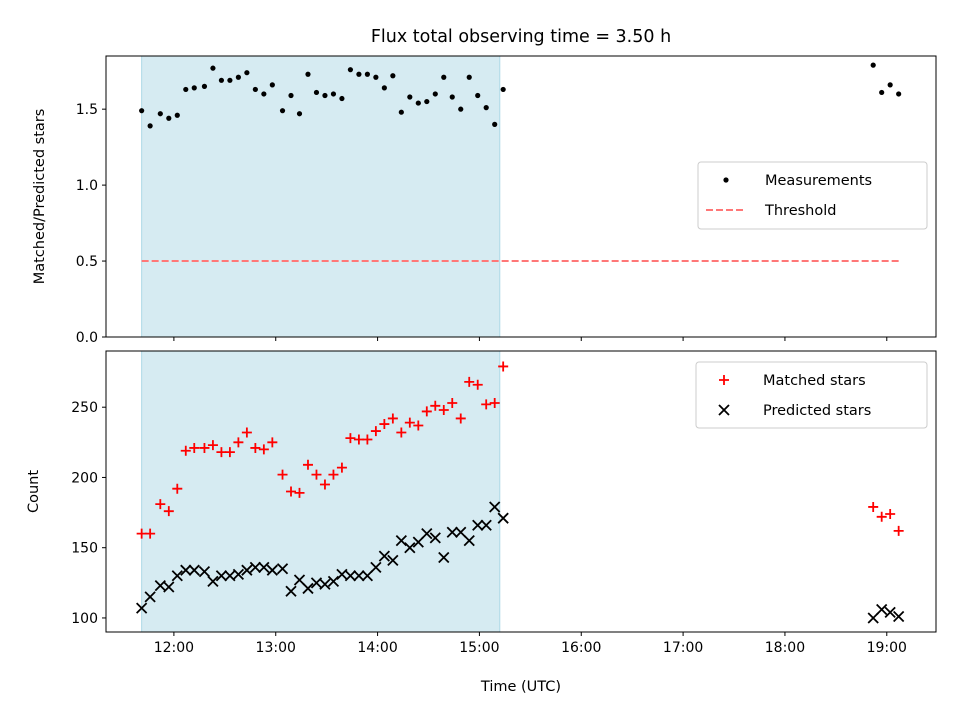 The image size is (960, 720). Describe the element at coordinates (174, 648) in the screenshot. I see `x-tick-label: 12:00` at that location.